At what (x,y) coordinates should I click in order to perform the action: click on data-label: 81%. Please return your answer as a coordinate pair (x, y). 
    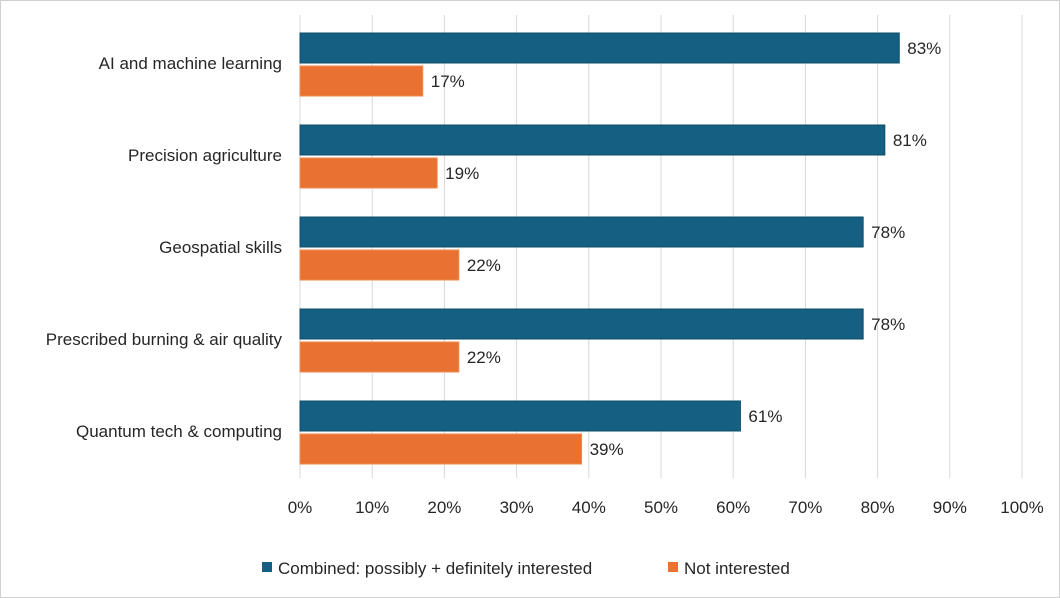
    Looking at the image, I should click on (910, 140).